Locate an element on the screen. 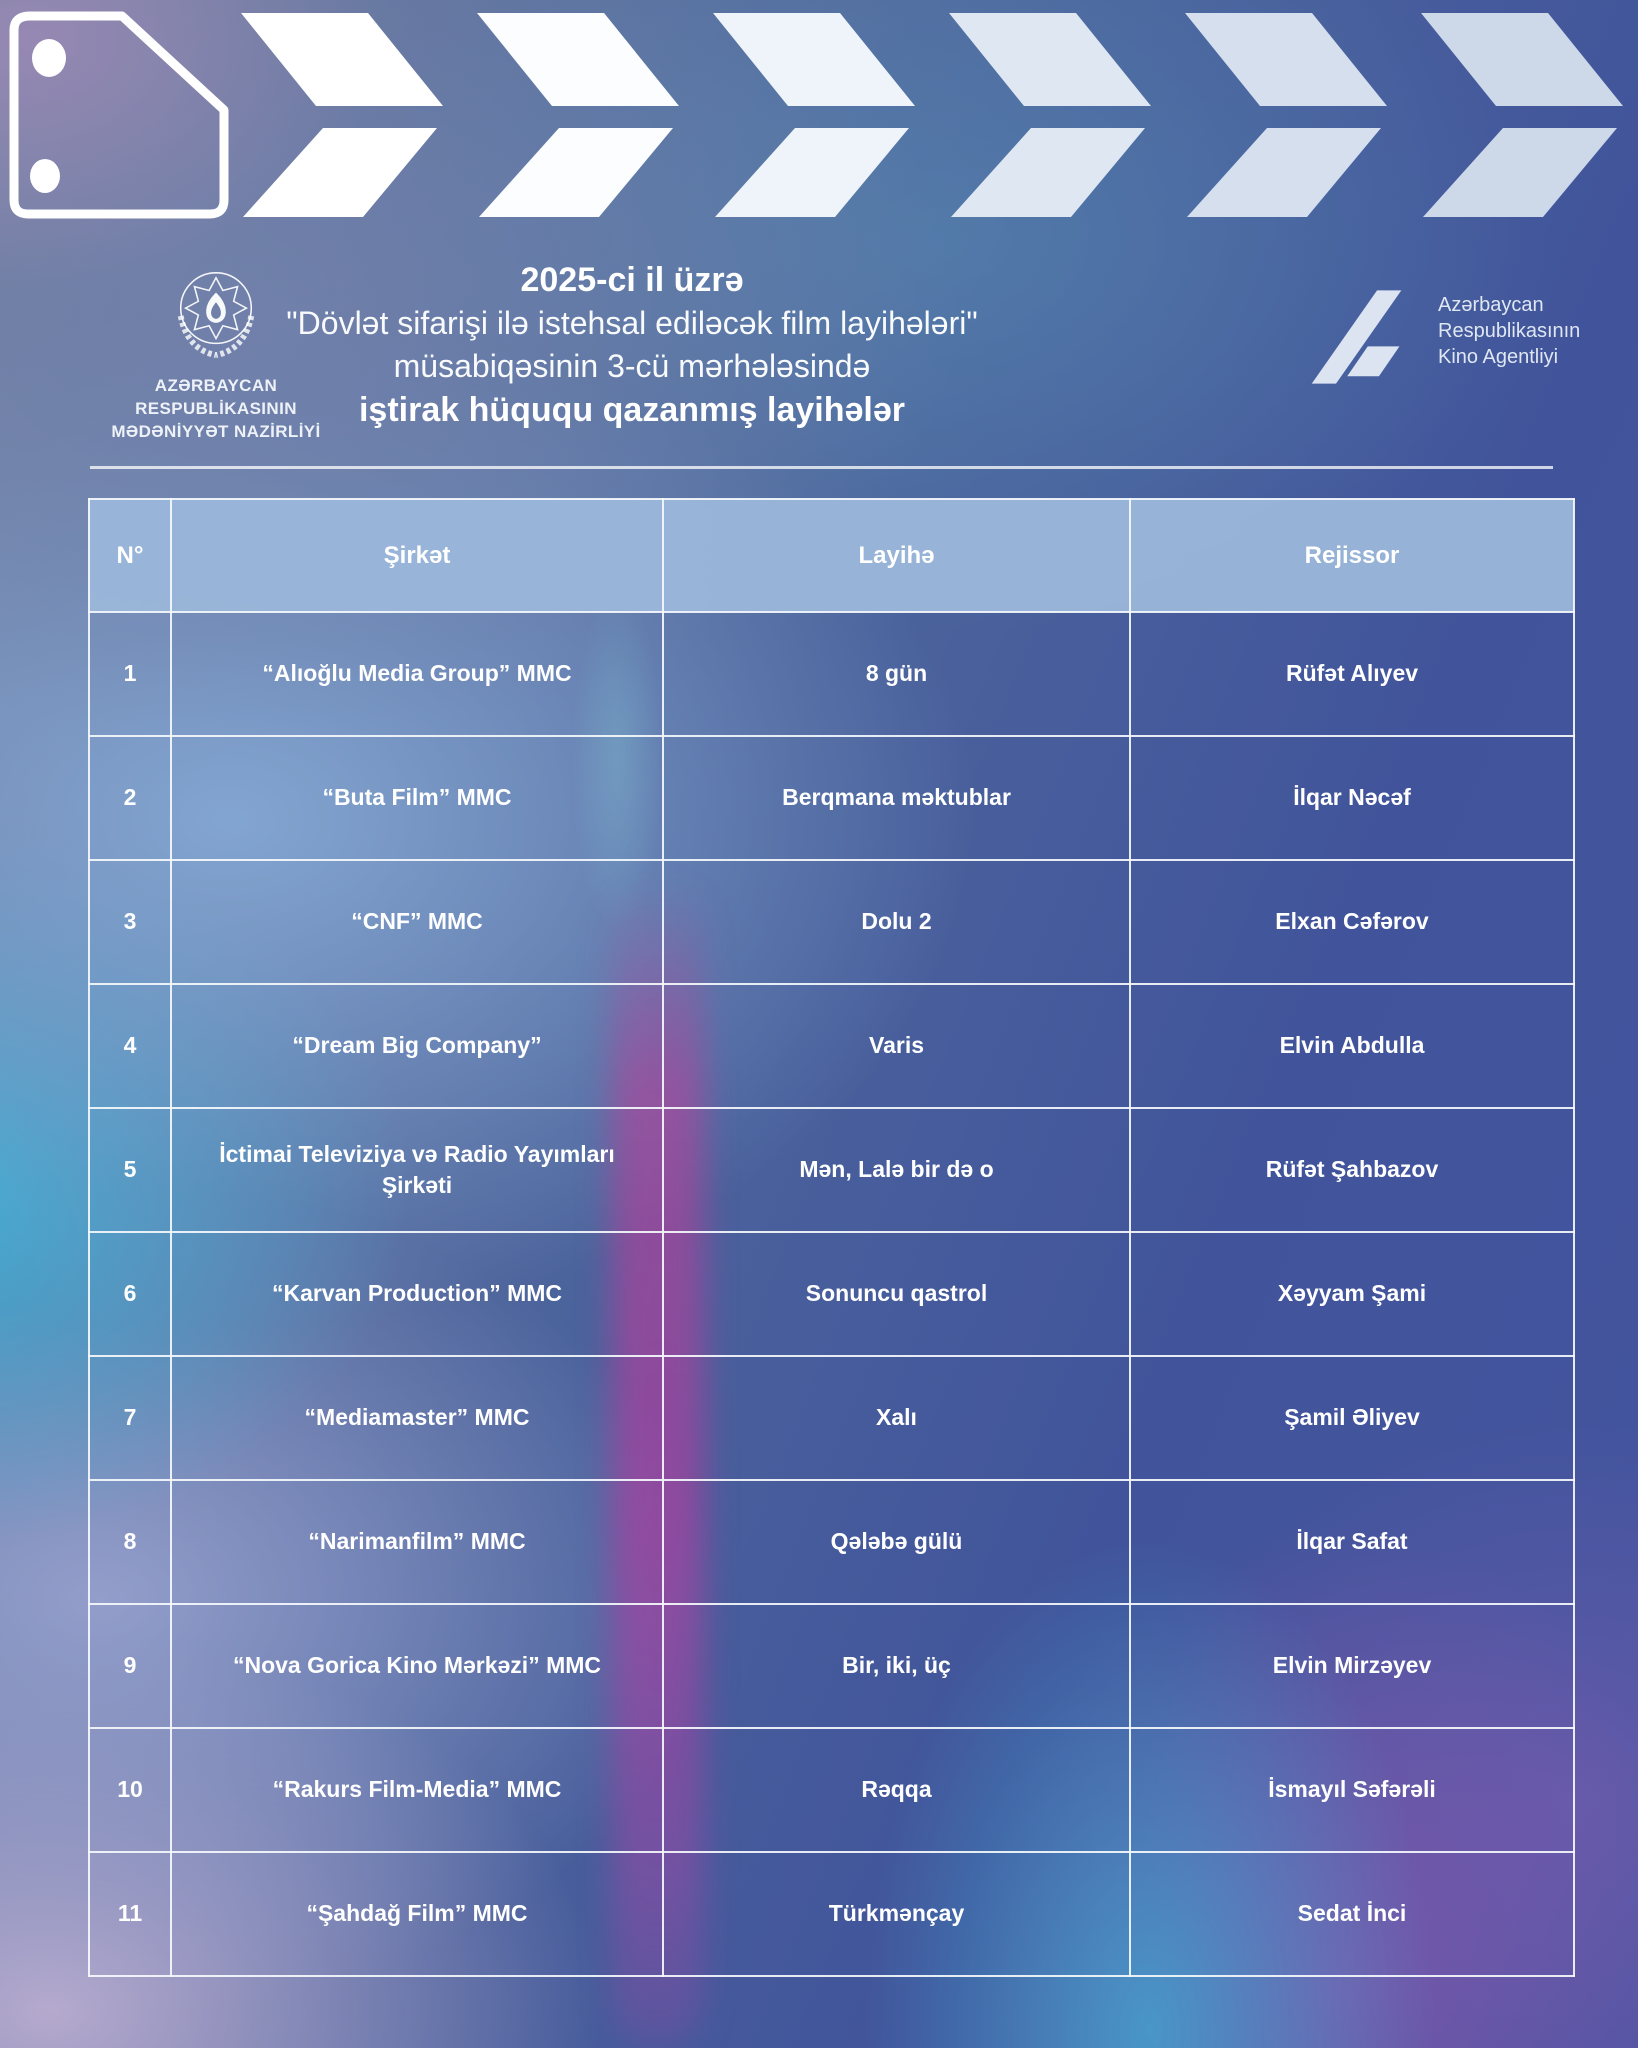 The image size is (1638, 2048). clapper-hinge-outline is located at coordinates (119, 115).